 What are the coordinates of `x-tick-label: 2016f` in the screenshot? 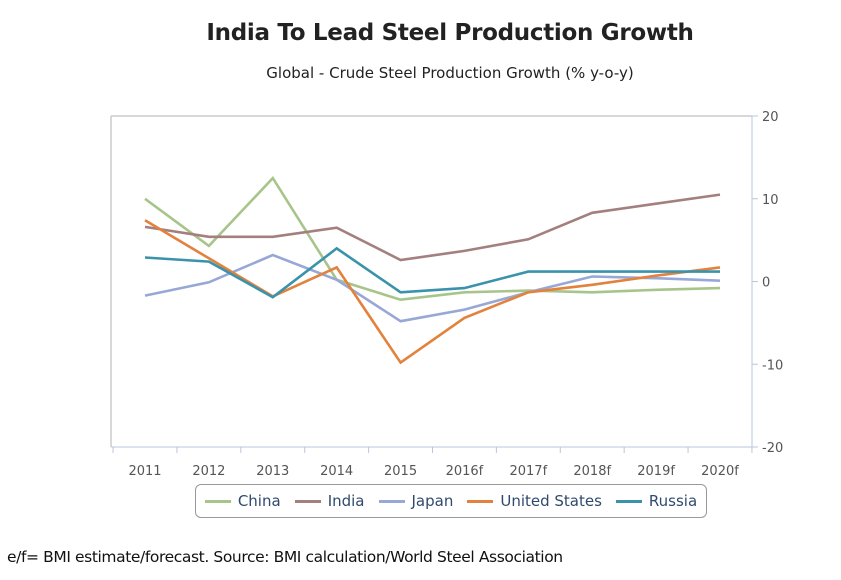 It's located at (465, 471).